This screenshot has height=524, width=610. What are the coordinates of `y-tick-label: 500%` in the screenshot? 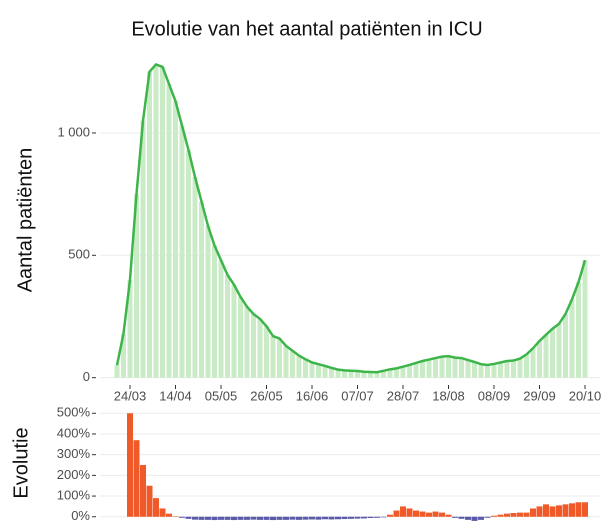 It's located at (74, 412).